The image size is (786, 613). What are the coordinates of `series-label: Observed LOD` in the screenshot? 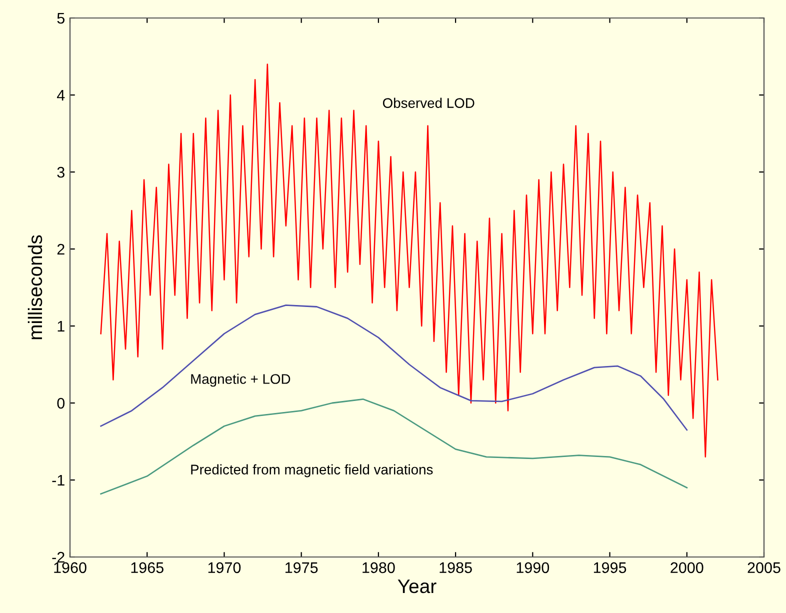 It's located at (428, 103).